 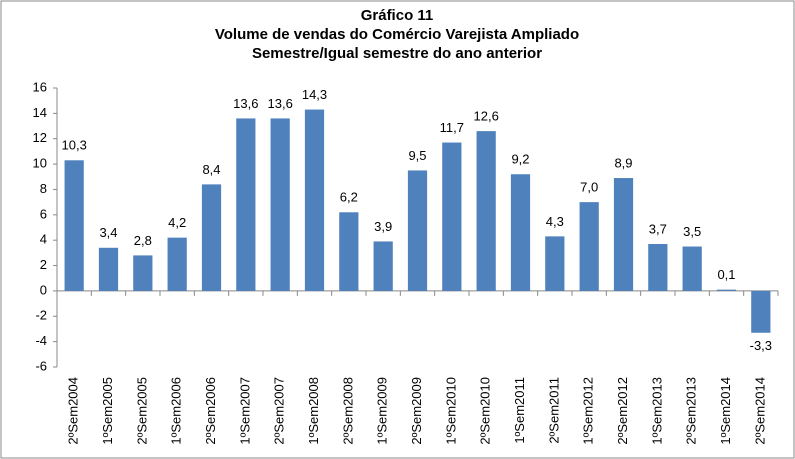 What do you see at coordinates (143, 240) in the screenshot?
I see `data-label: 2,8` at bounding box center [143, 240].